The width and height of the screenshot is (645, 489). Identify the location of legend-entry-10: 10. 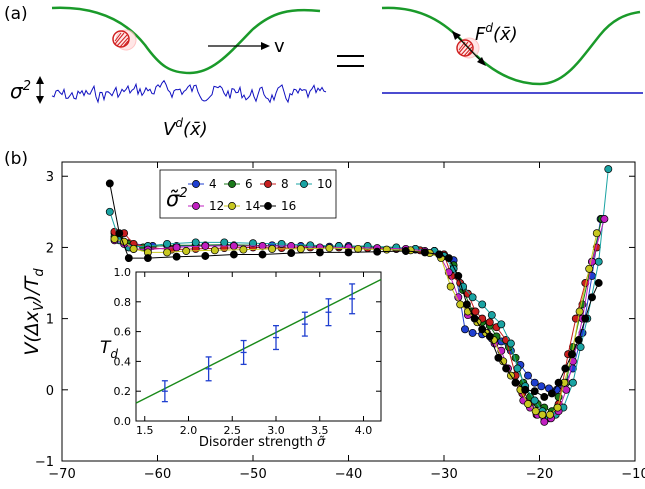
(314, 184).